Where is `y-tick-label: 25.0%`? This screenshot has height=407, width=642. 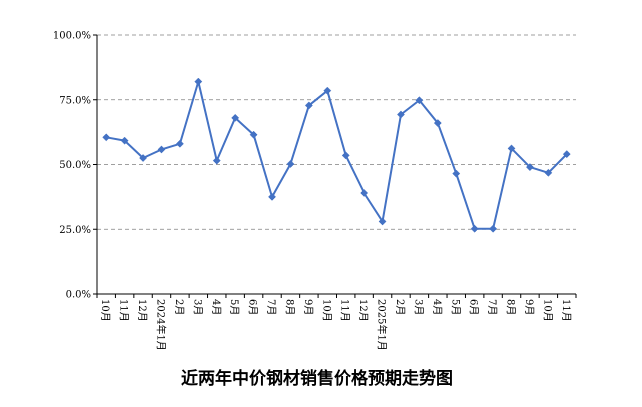 y-tick-label: 25.0% is located at coordinates (75, 230).